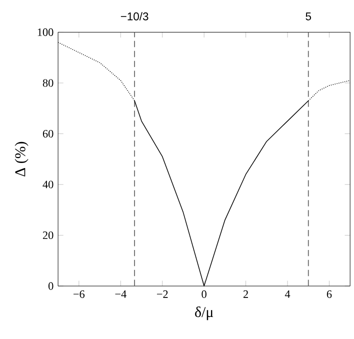 Image resolution: width=354 pixels, height=339 pixels. Describe the element at coordinates (162, 294) in the screenshot. I see `x-tick-label: −2` at that location.